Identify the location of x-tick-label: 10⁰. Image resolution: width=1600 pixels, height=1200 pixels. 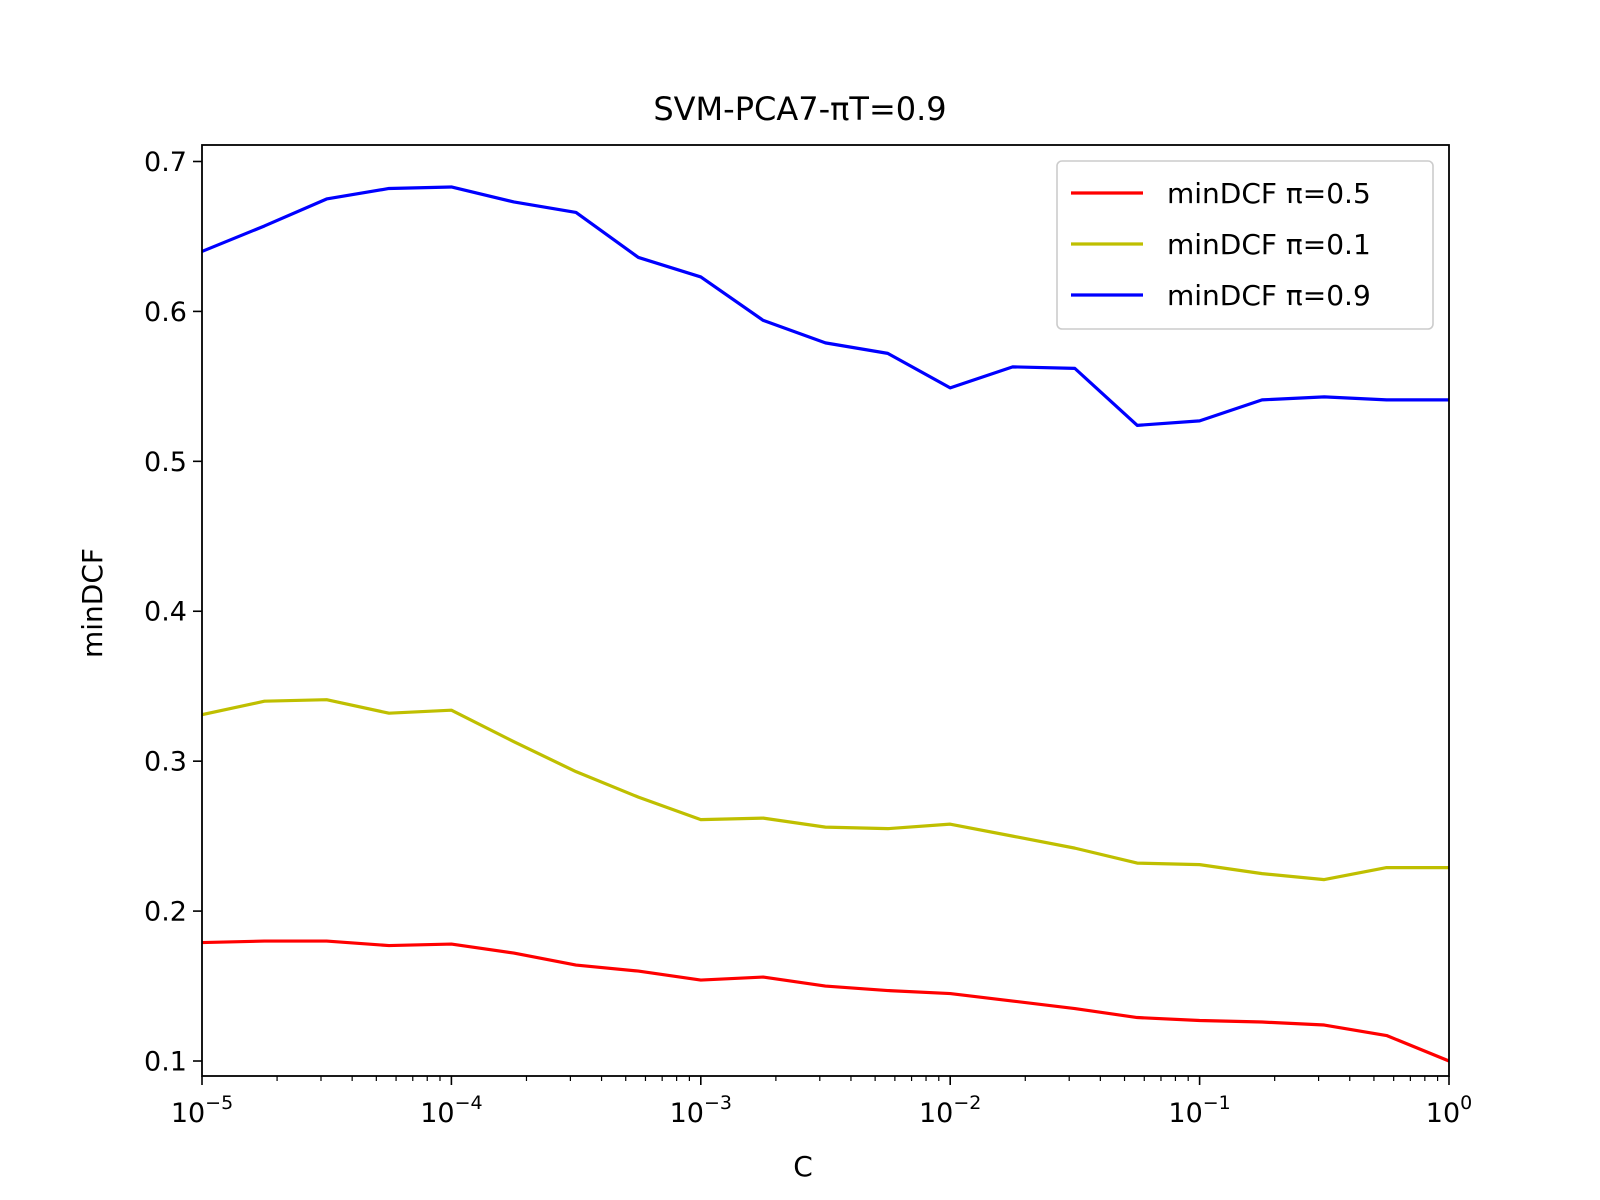
(1449, 1110).